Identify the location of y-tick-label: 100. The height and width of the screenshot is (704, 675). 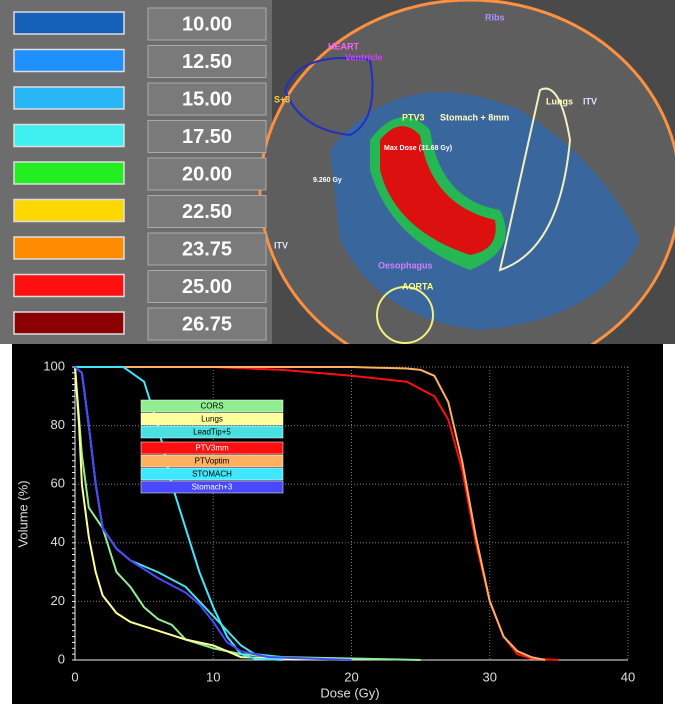
(54, 365).